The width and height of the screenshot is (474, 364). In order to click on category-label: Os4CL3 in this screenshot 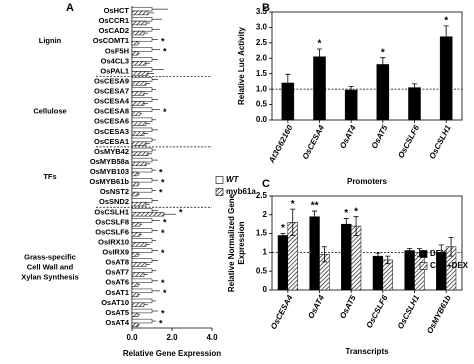, I will do `click(115, 60)`.